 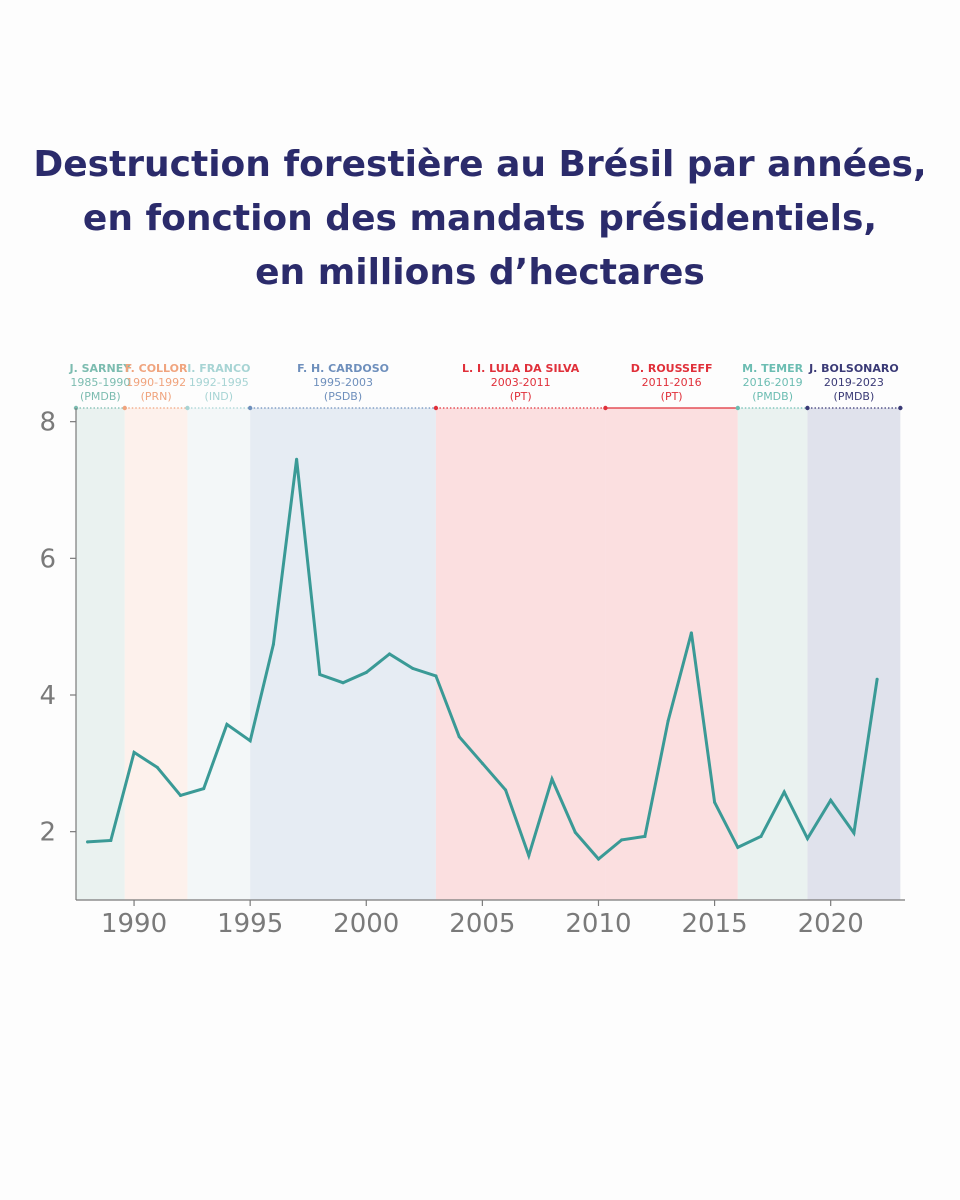 What do you see at coordinates (622, 840) in the screenshot?
I see `data-point-2011` at bounding box center [622, 840].